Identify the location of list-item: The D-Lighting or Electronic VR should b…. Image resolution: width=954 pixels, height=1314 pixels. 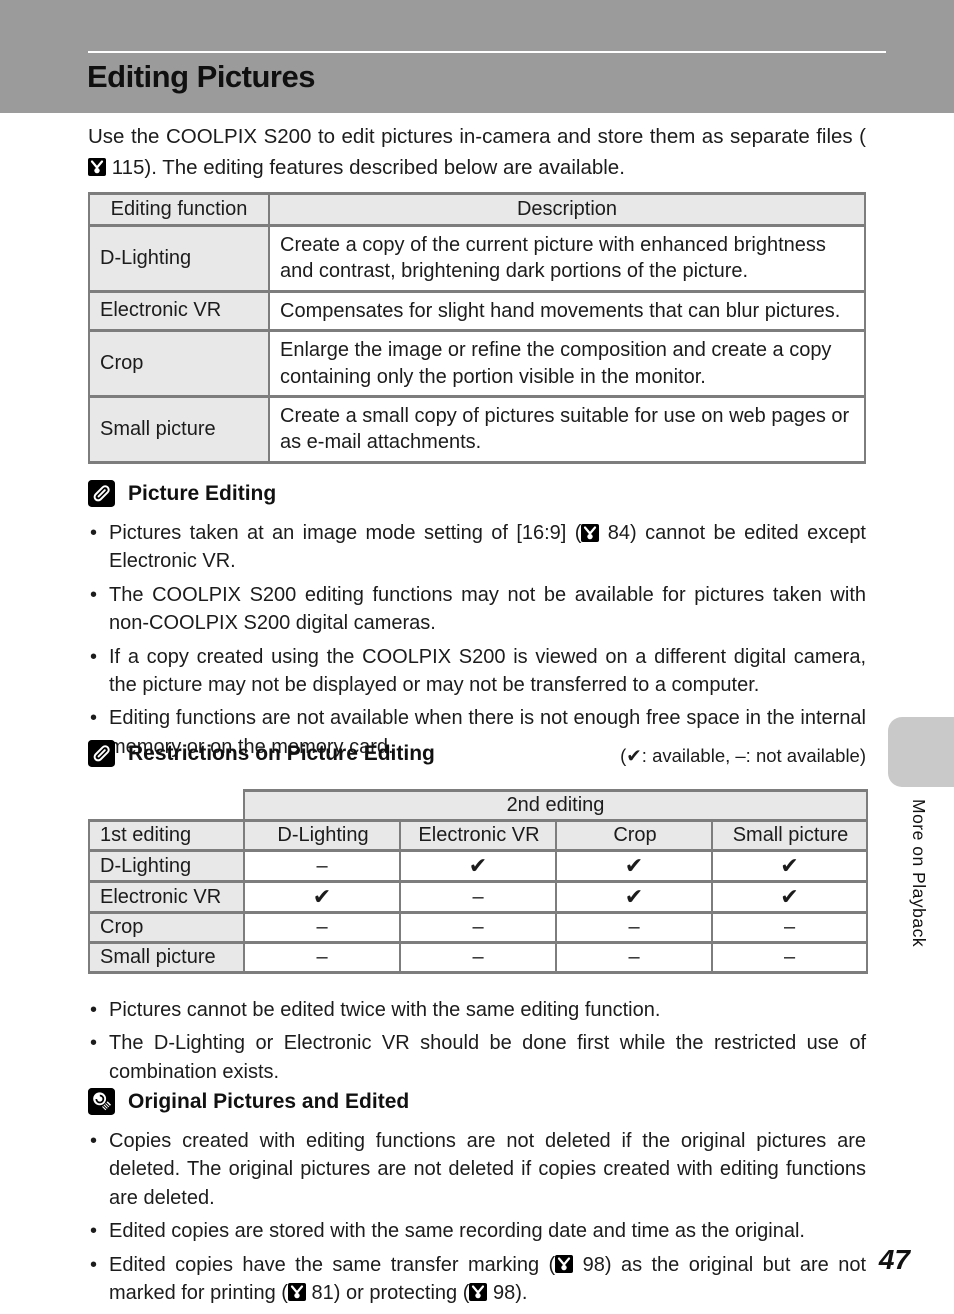
(477, 1057).